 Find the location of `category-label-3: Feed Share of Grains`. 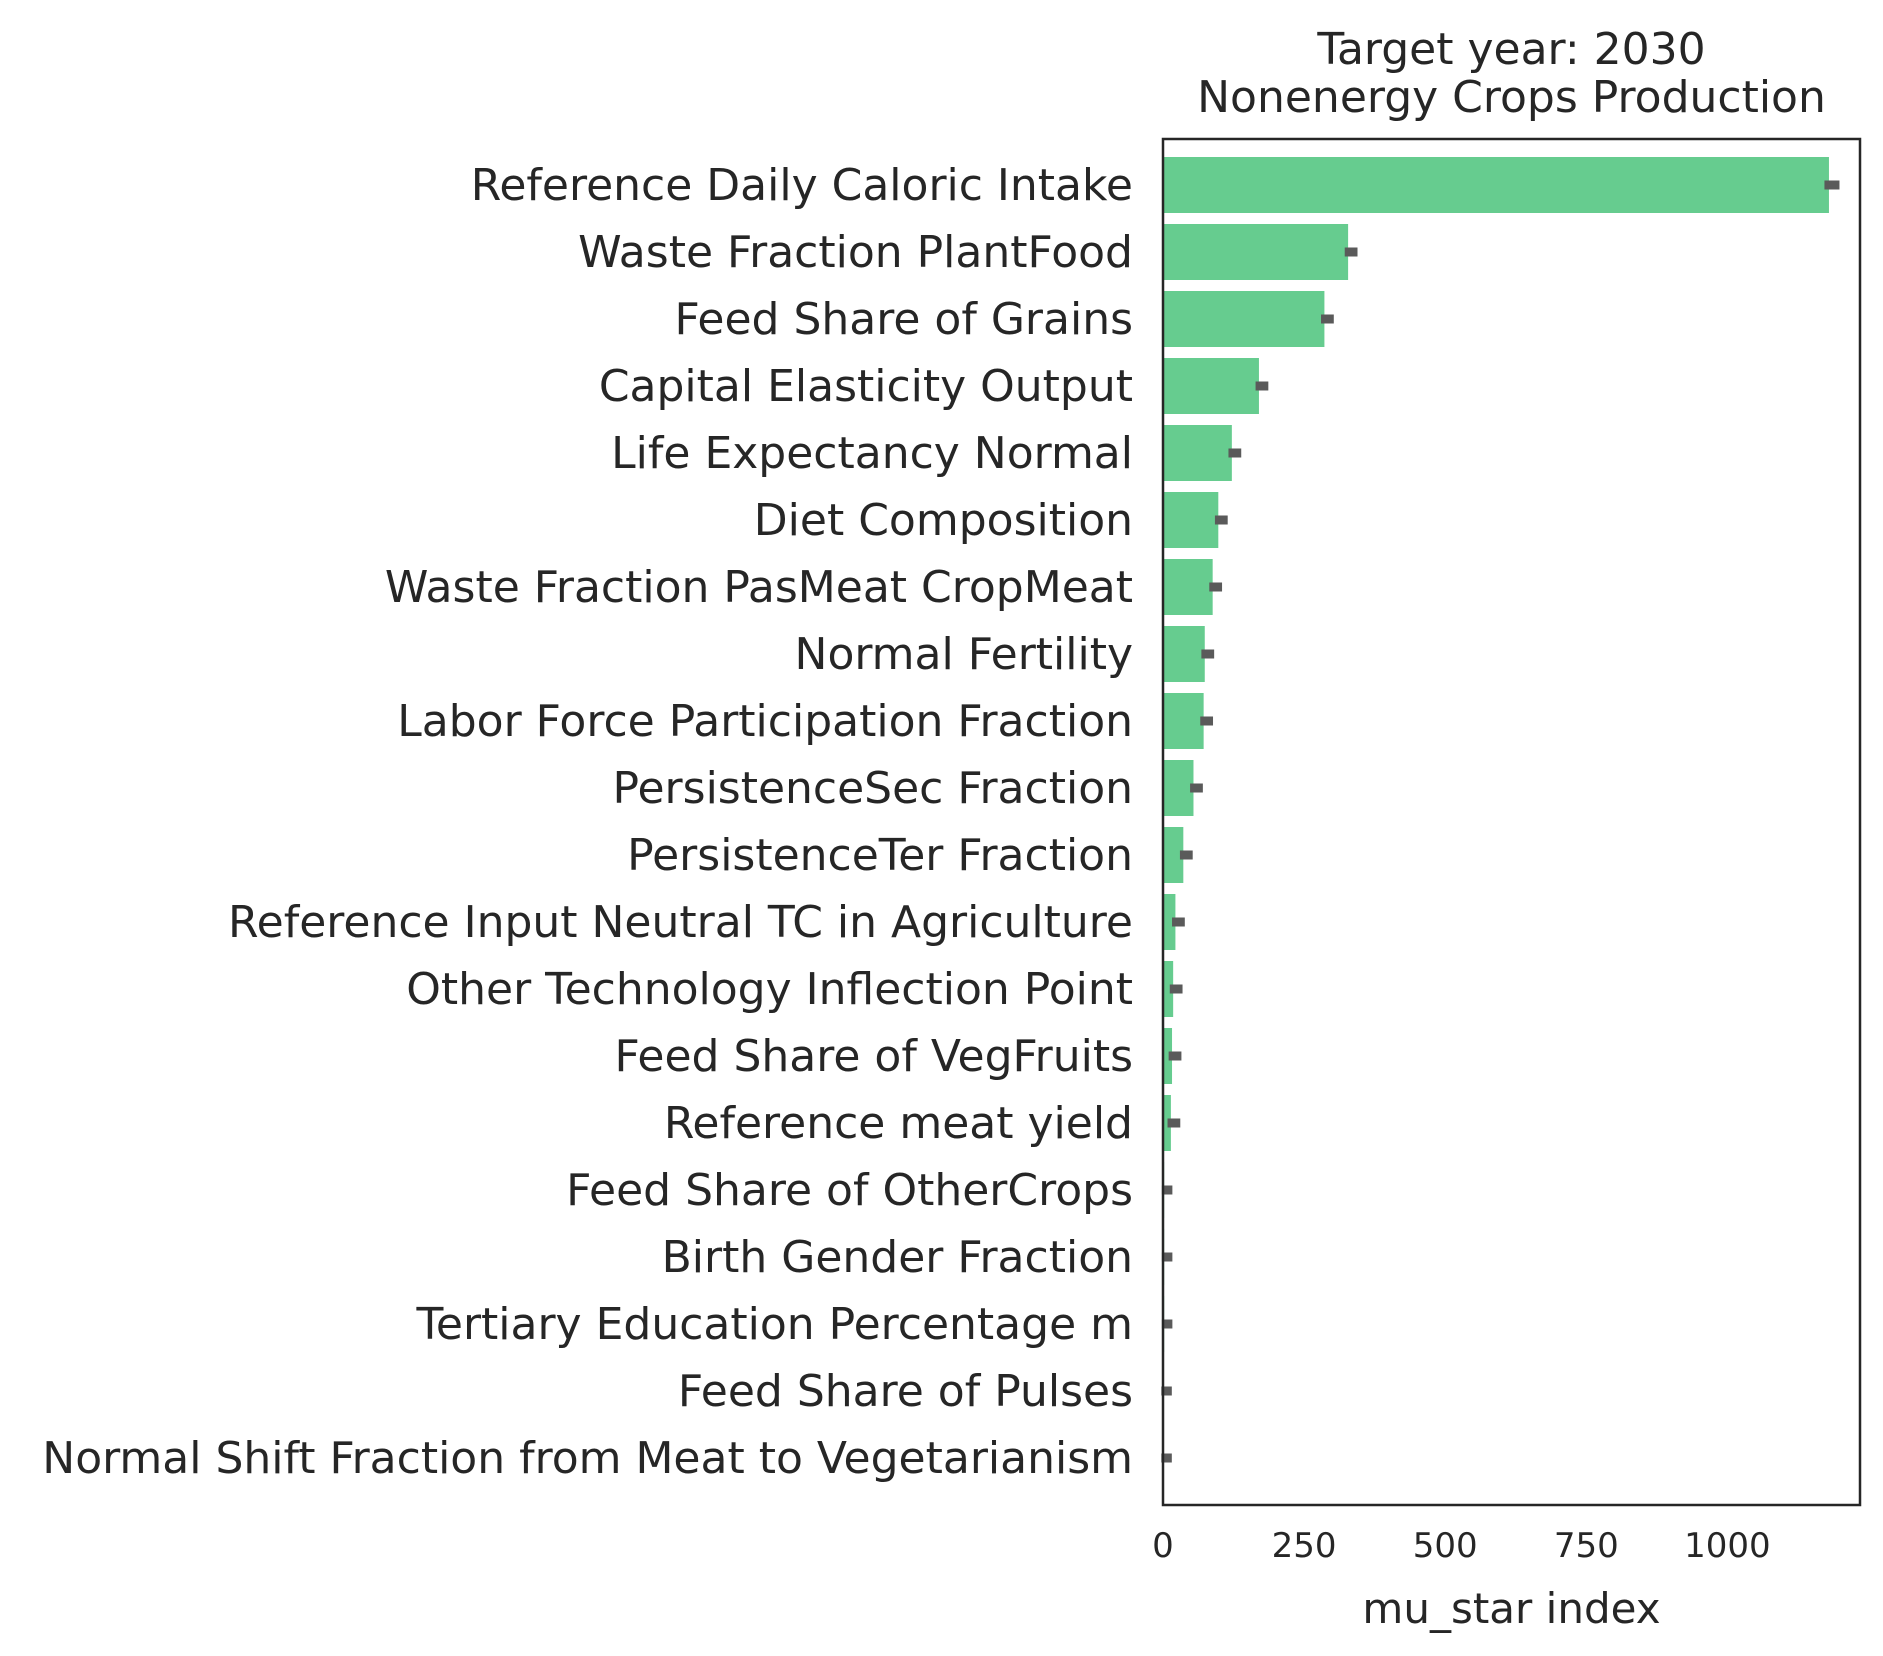

category-label-3: Feed Share of Grains is located at coordinates (904, 319).